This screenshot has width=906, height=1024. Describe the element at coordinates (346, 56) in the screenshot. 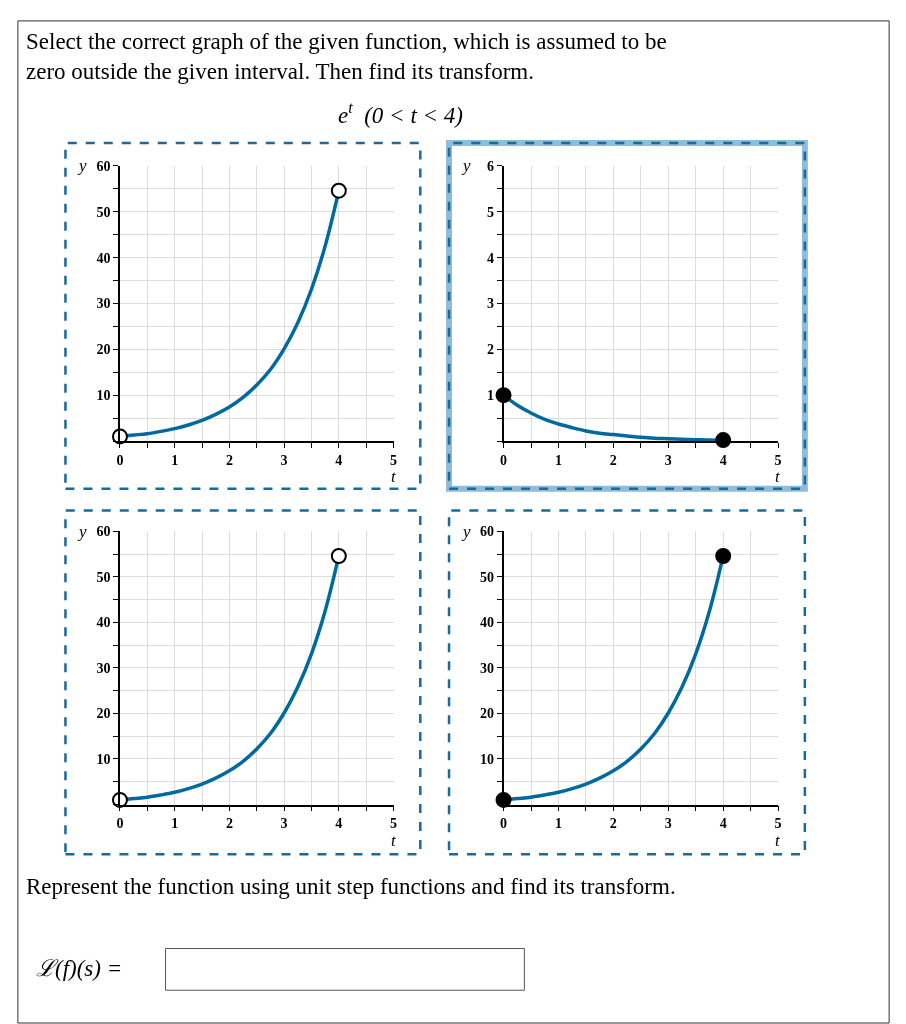

I see `text: Select the correct graph of the given function, which is assumed to be zero outside the given interval. Then find its transform.` at that location.